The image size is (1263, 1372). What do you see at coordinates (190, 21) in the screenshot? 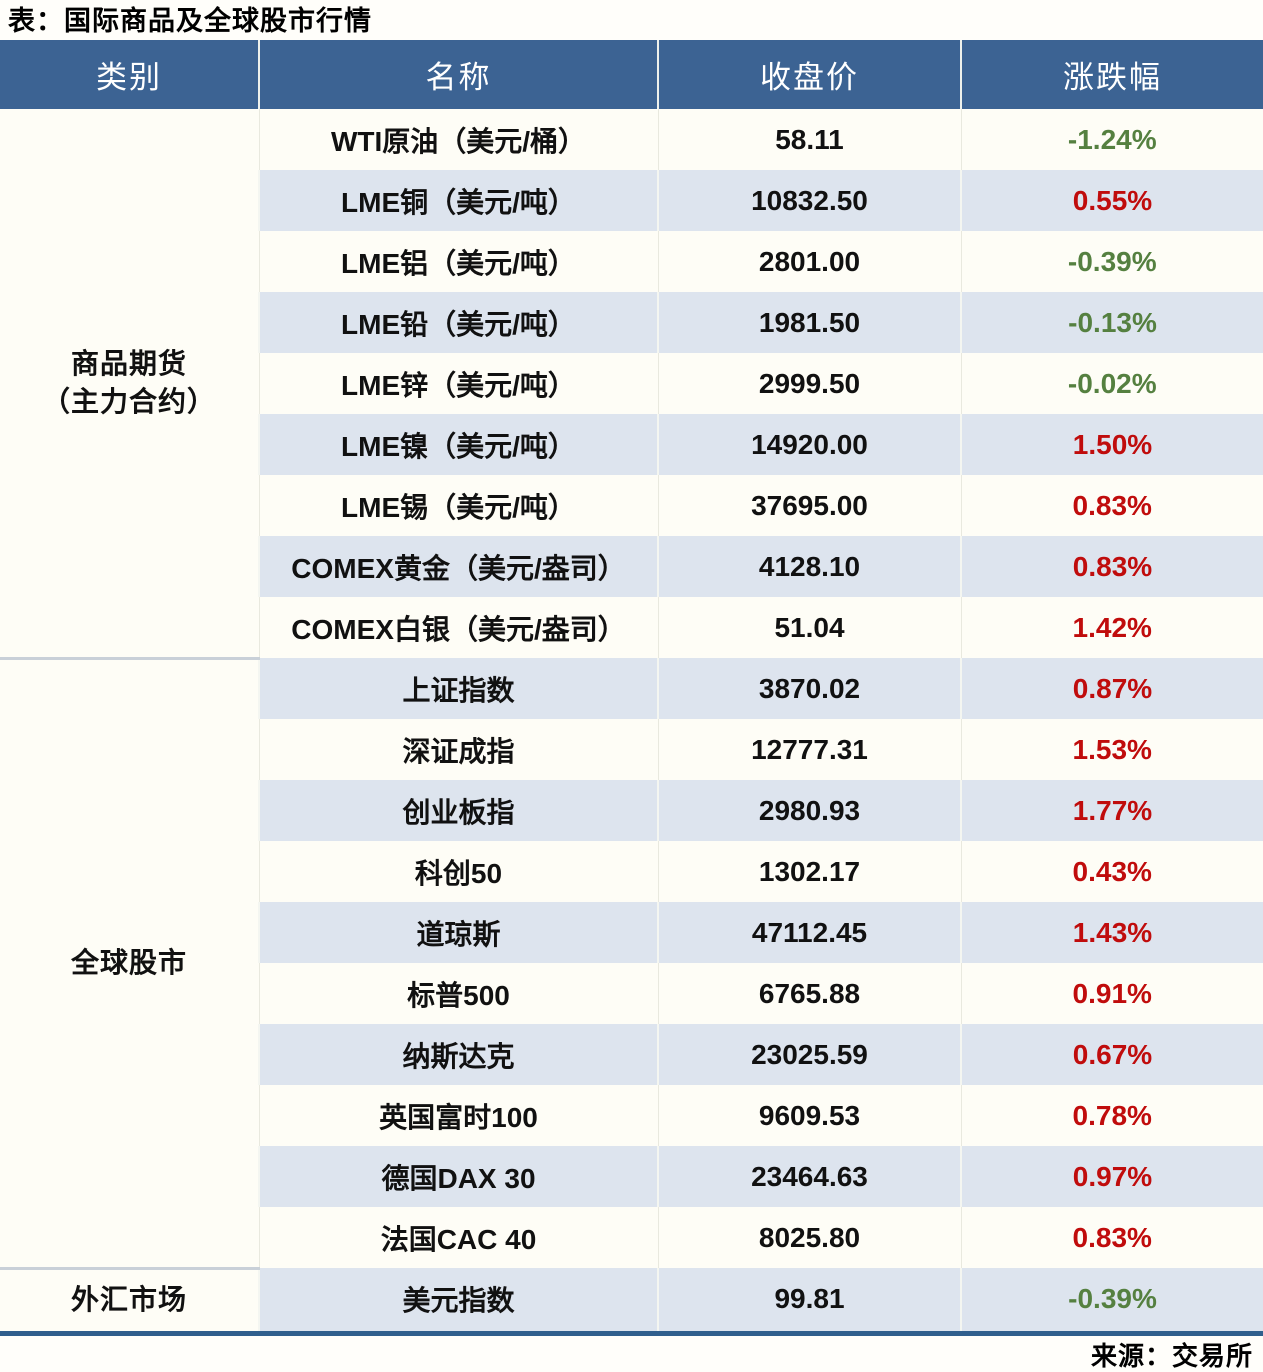
I see `table-title: 表：国际商品及全球股市行情` at bounding box center [190, 21].